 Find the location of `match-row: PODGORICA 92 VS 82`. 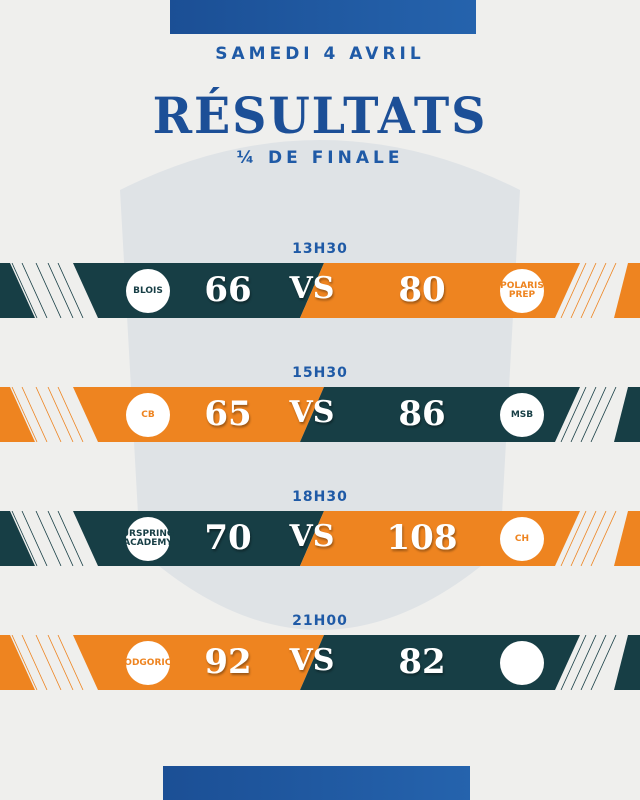

match-row: PODGORICA 92 VS 82 is located at coordinates (320, 662).